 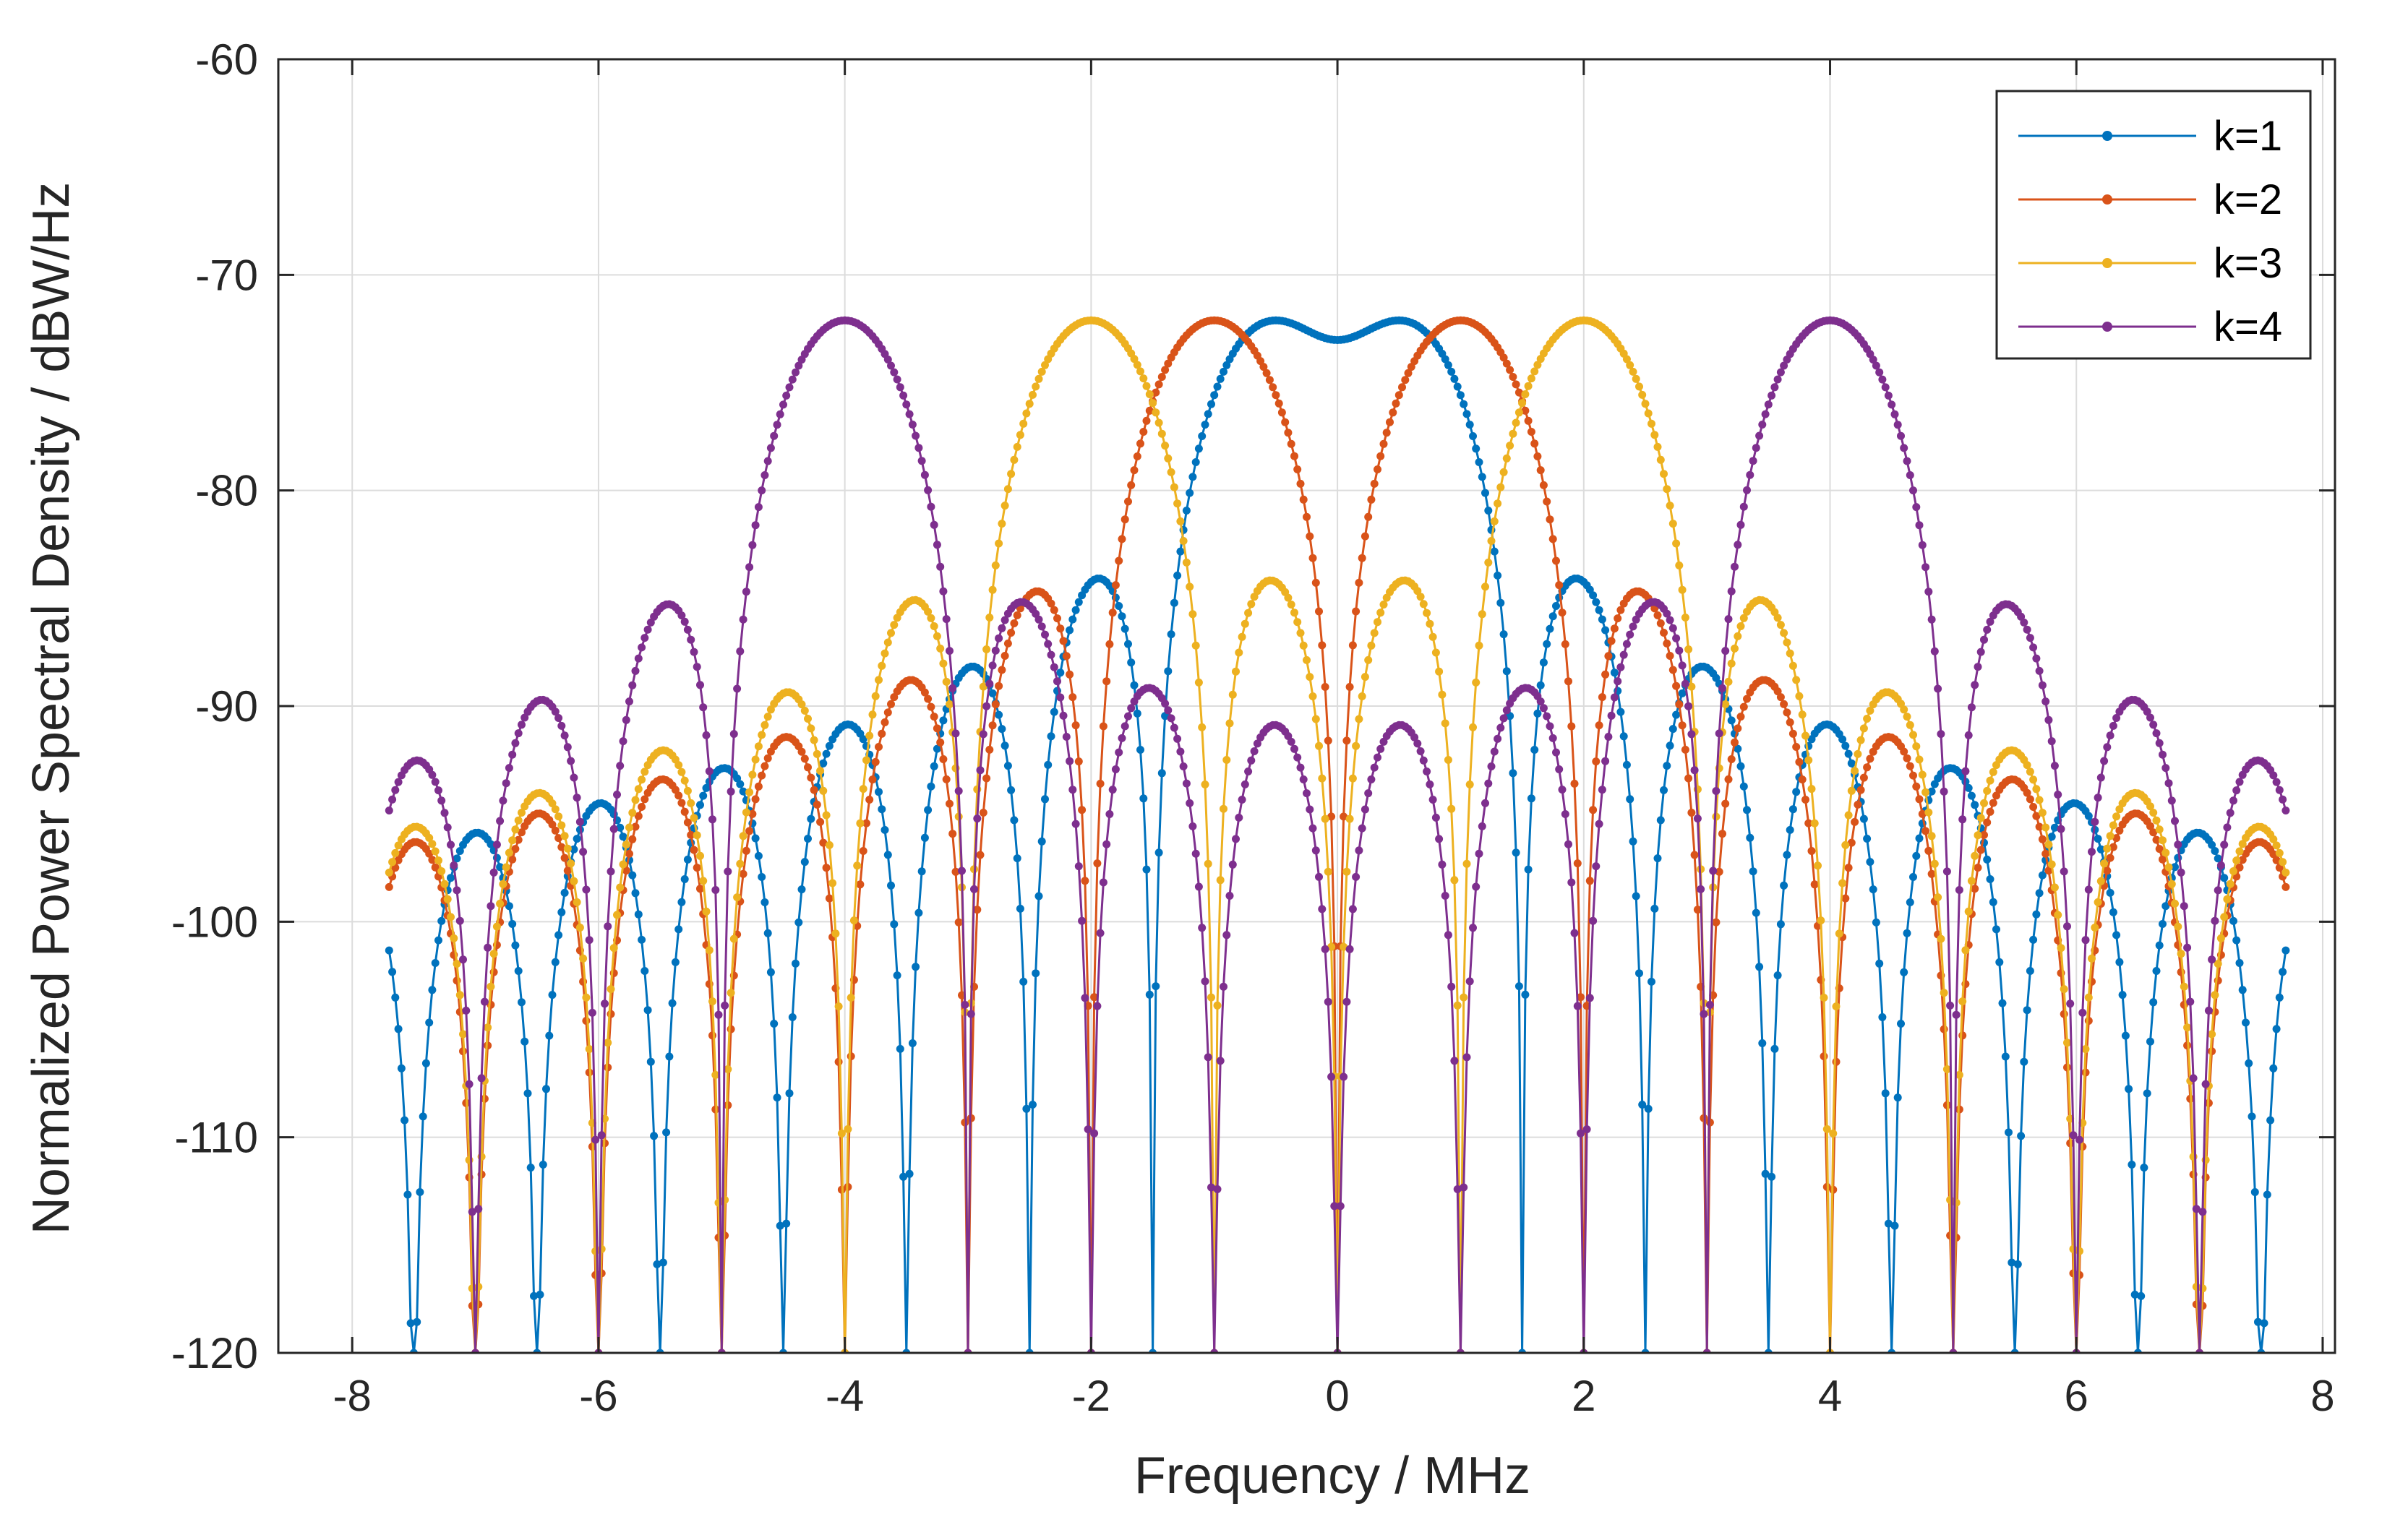 What do you see at coordinates (226, 706) in the screenshot?
I see `y-tick-label: -90` at bounding box center [226, 706].